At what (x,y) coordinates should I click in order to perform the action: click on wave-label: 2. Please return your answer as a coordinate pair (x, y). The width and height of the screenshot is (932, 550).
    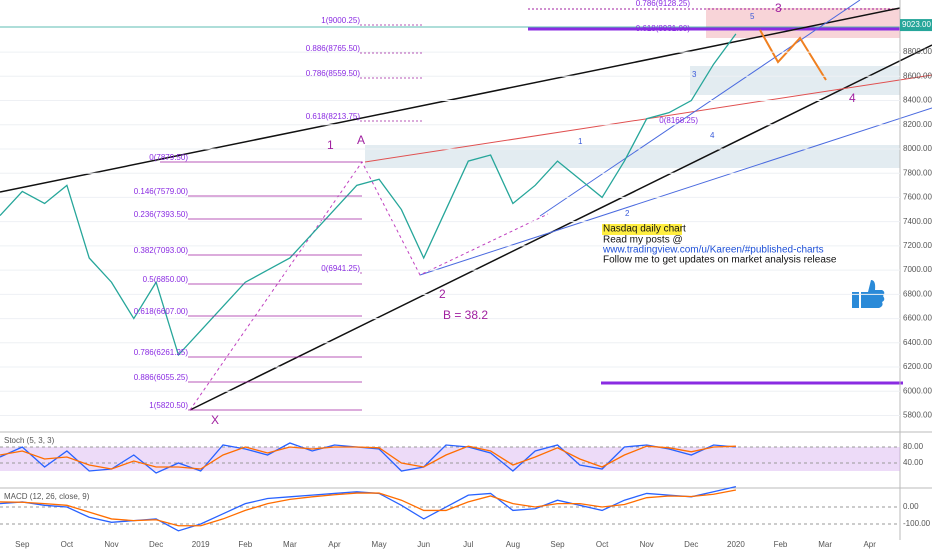
    Looking at the image, I should click on (442, 294).